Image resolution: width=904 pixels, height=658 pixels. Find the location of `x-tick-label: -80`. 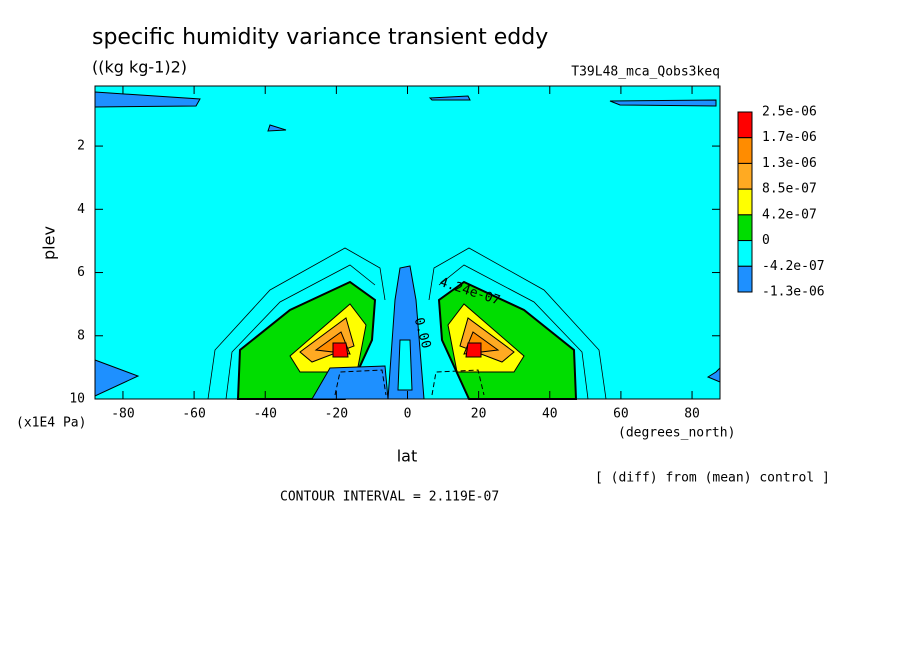

x-tick-label: -80 is located at coordinates (122, 414).